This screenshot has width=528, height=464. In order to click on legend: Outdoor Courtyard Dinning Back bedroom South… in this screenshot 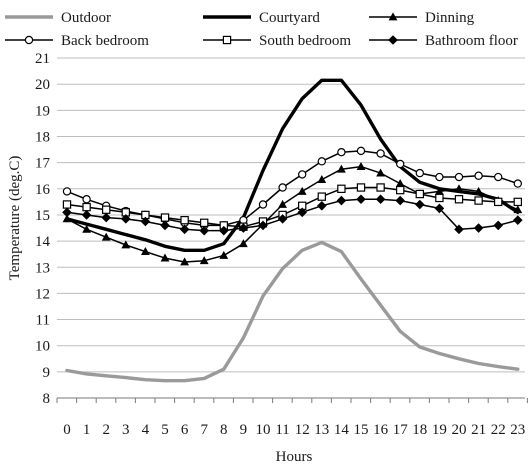, I will do `click(261, 29)`.